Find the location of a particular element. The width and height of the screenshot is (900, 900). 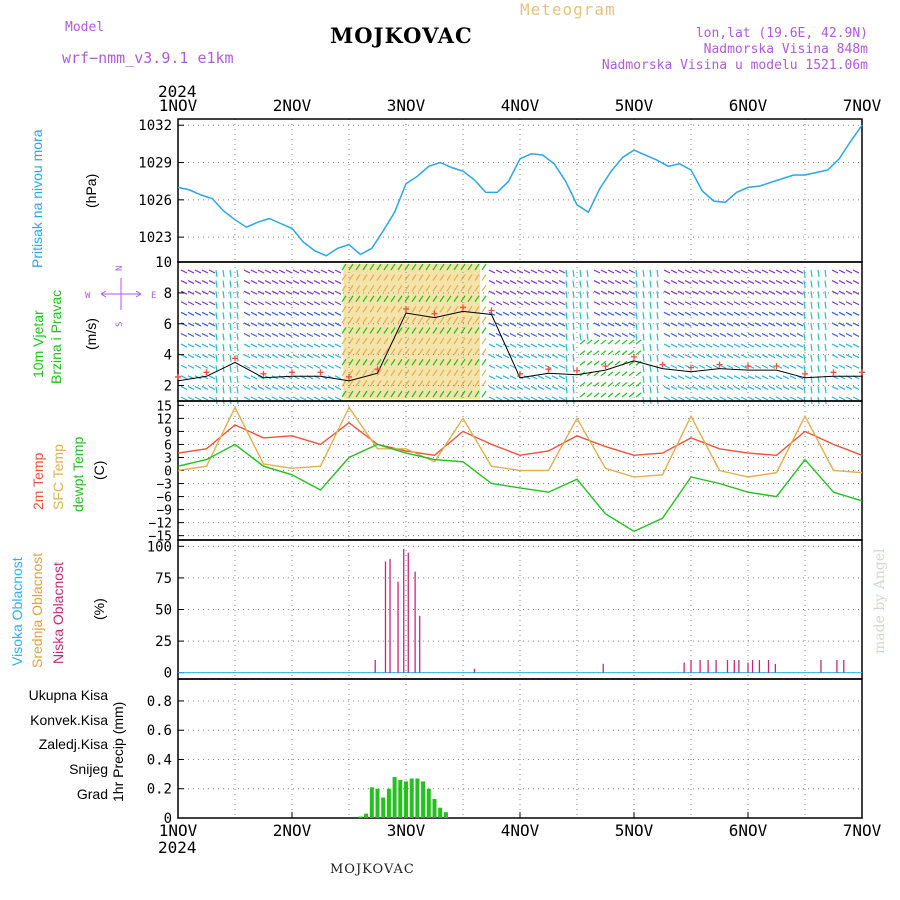

ytick-label: 75 is located at coordinates (163, 579).